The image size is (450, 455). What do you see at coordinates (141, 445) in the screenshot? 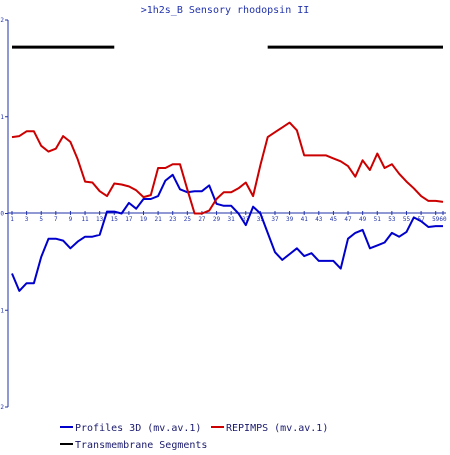
I see `legend-label-transmembrane: Transmembrane Segments` at bounding box center [141, 445].